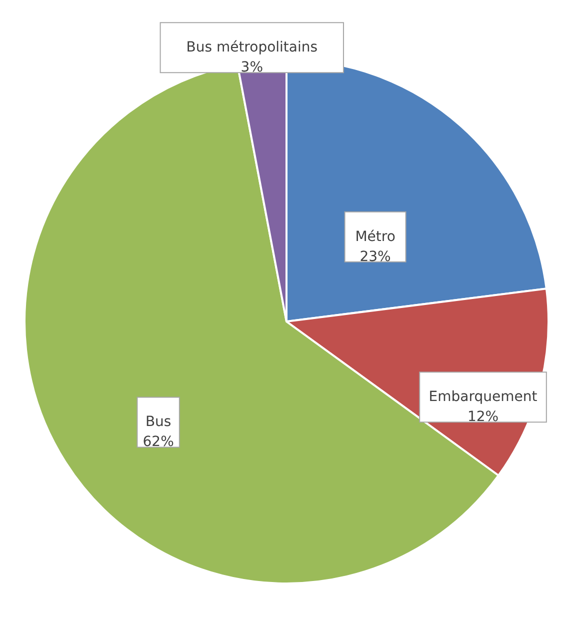 This screenshot has height=643, width=573. I want to click on slice-label: Métro, so click(375, 236).